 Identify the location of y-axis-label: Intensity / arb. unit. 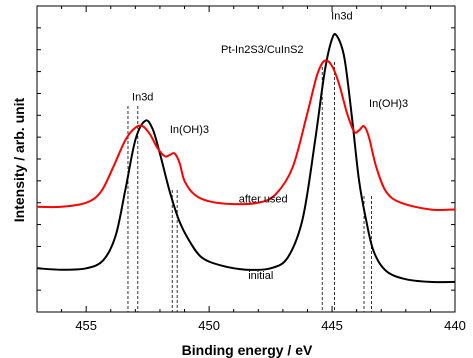
(19, 159).